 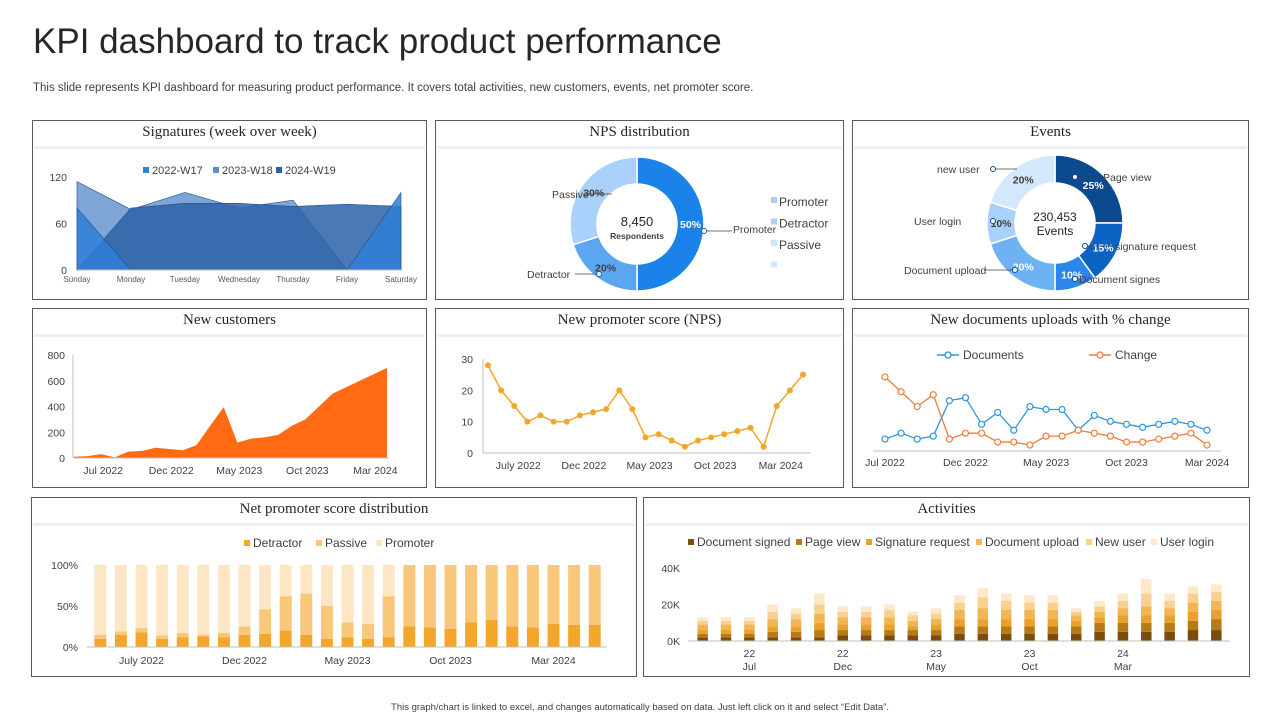 I want to click on legend-signature-request-swatch, so click(x=869, y=542).